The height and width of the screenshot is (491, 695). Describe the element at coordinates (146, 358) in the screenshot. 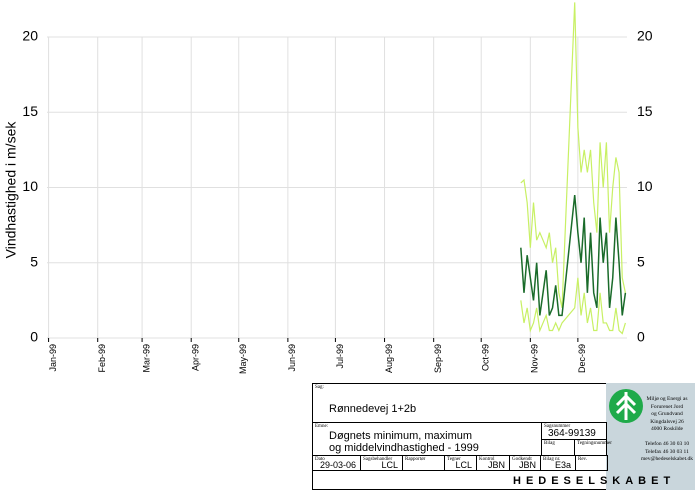

I see `x-tick-label: Mar-99` at that location.